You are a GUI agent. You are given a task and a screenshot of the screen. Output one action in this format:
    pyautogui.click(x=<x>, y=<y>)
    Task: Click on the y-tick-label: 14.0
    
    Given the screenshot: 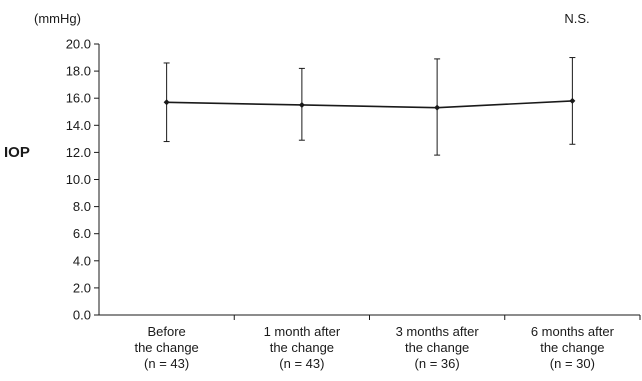 What is the action you would take?
    pyautogui.click(x=78, y=125)
    